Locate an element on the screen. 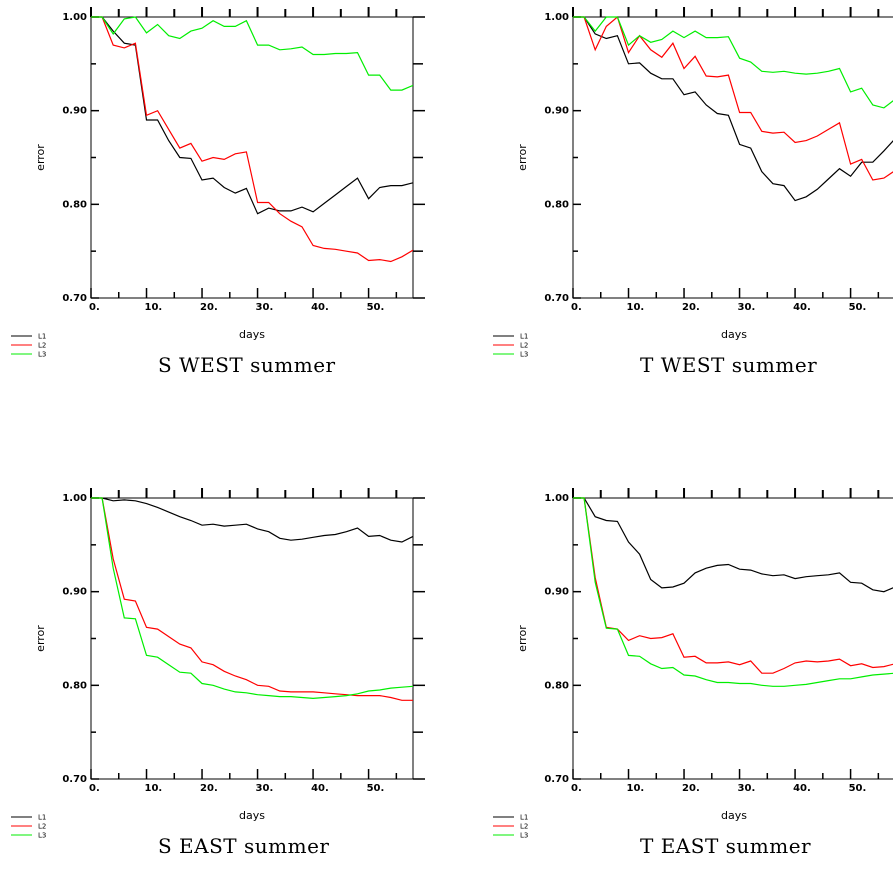 The height and width of the screenshot is (881, 893). chart-title: S WEST summer is located at coordinates (247, 365).